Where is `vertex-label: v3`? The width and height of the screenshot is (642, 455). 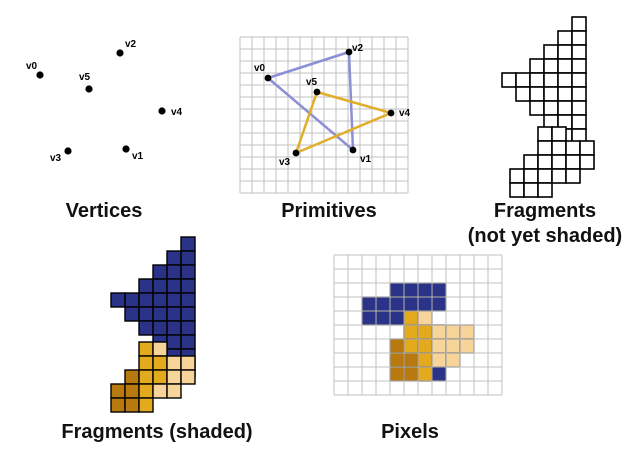
vertex-label: v3 is located at coordinates (56, 158).